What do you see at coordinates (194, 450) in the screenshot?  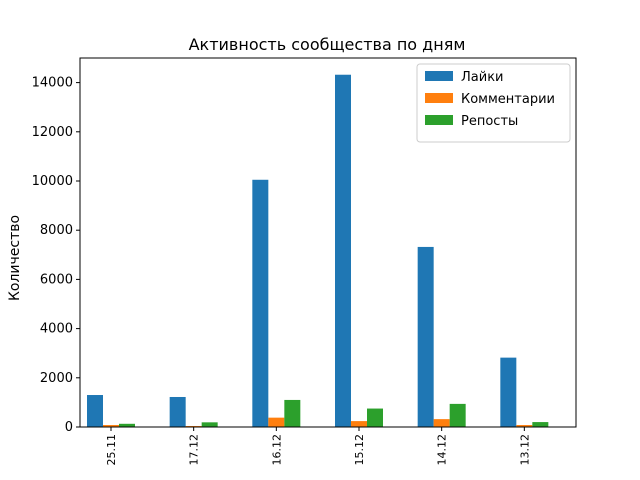 I see `x-tick-label: 17.12` at bounding box center [194, 450].